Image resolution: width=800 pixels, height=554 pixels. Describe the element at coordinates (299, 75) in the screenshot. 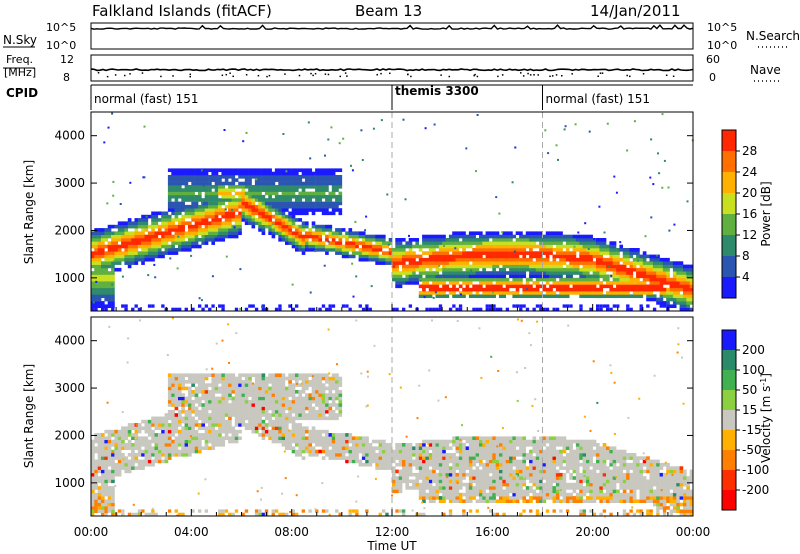

I see `nave-dot` at that location.